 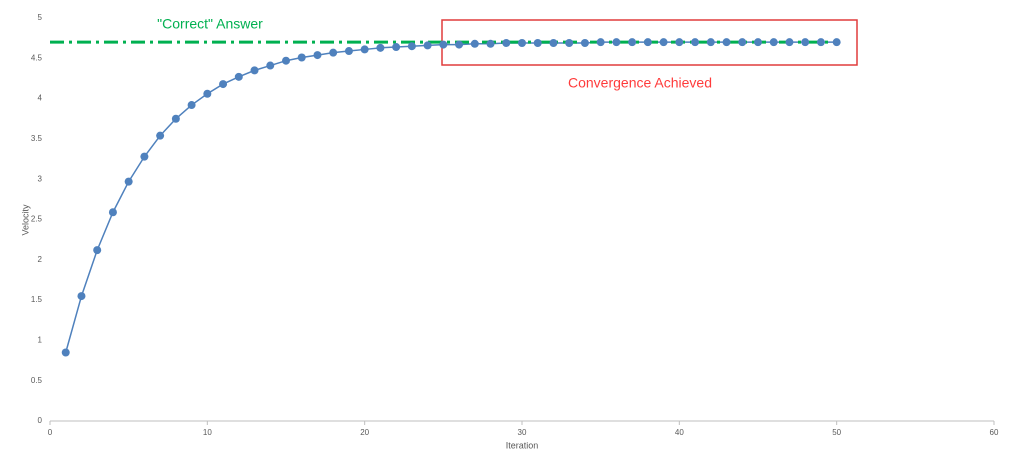 What do you see at coordinates (40, 98) in the screenshot?
I see `y-tick-label: 4` at bounding box center [40, 98].